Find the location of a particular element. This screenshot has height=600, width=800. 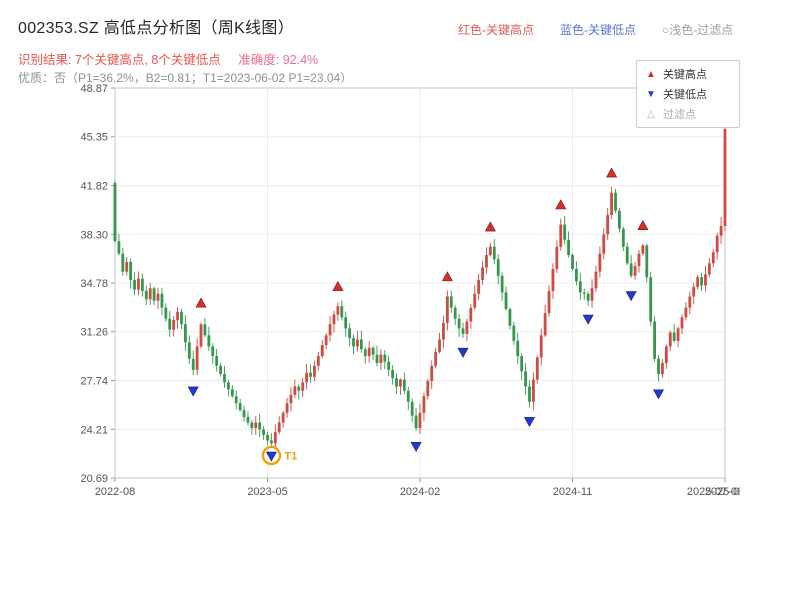

recognition-result: 识别结果: 7个关键高点, 8个关键低点 准确度: 92.4% is located at coordinates (168, 58).